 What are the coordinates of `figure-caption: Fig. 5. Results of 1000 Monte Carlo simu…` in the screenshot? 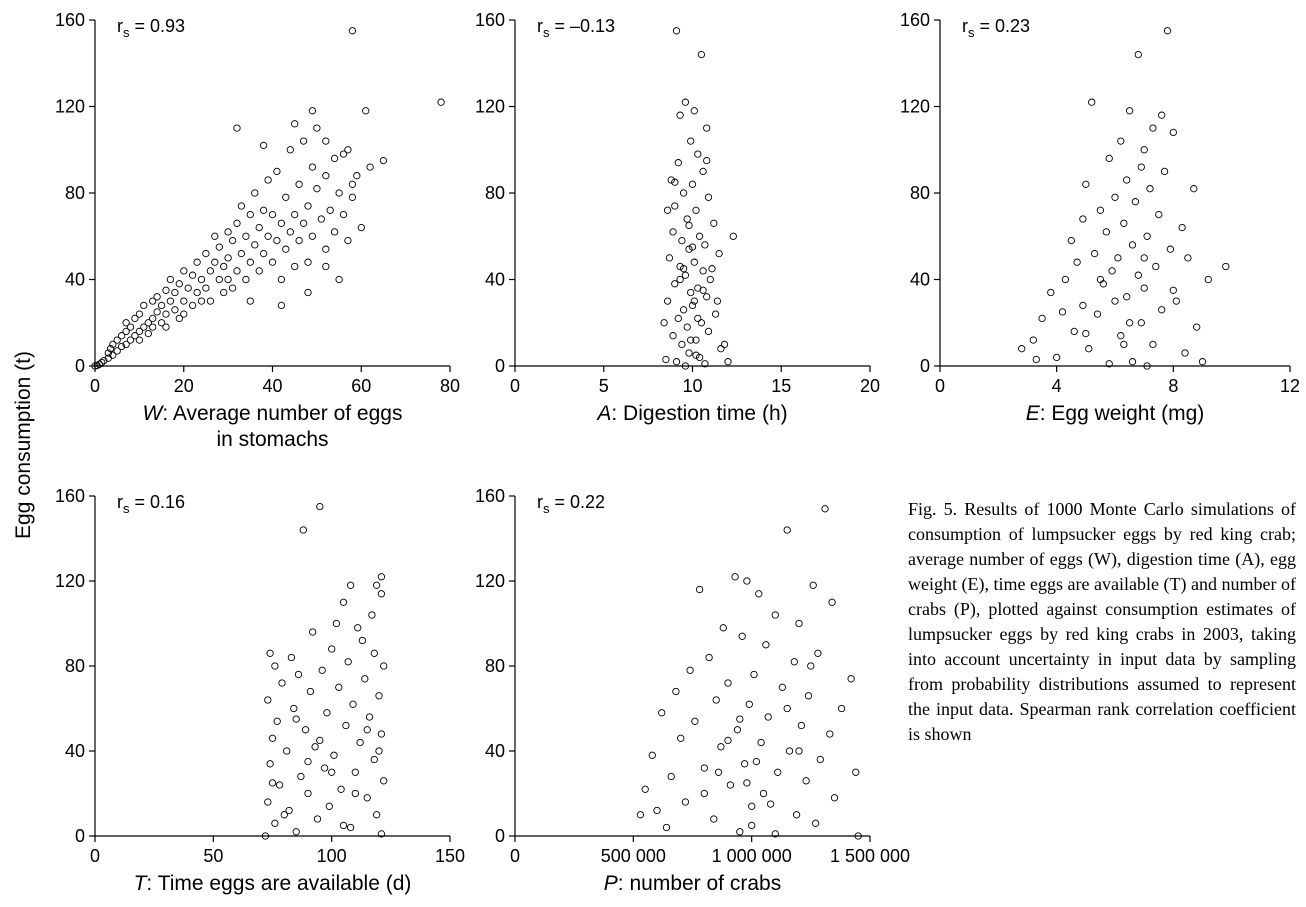 It's located at (1102, 622).